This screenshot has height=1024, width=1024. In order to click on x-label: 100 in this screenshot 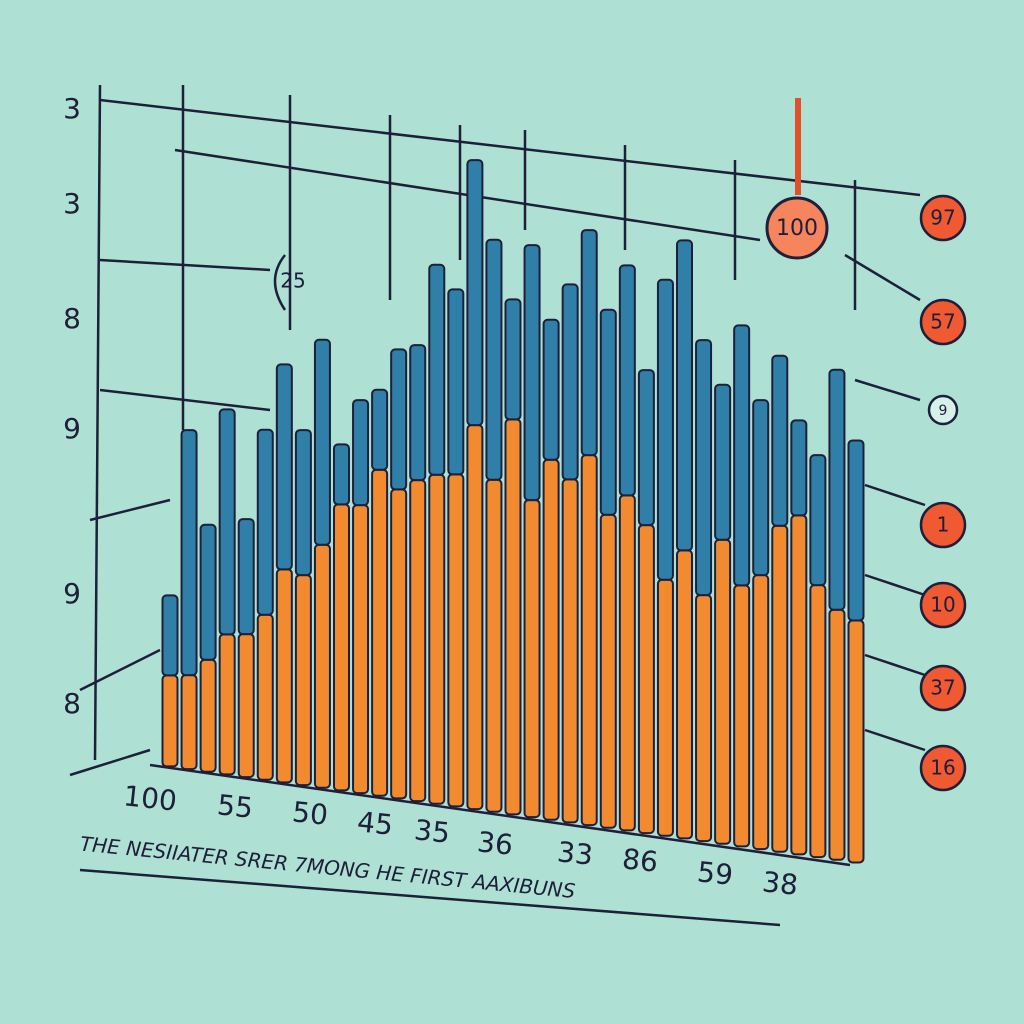, I will do `click(150, 798)`.